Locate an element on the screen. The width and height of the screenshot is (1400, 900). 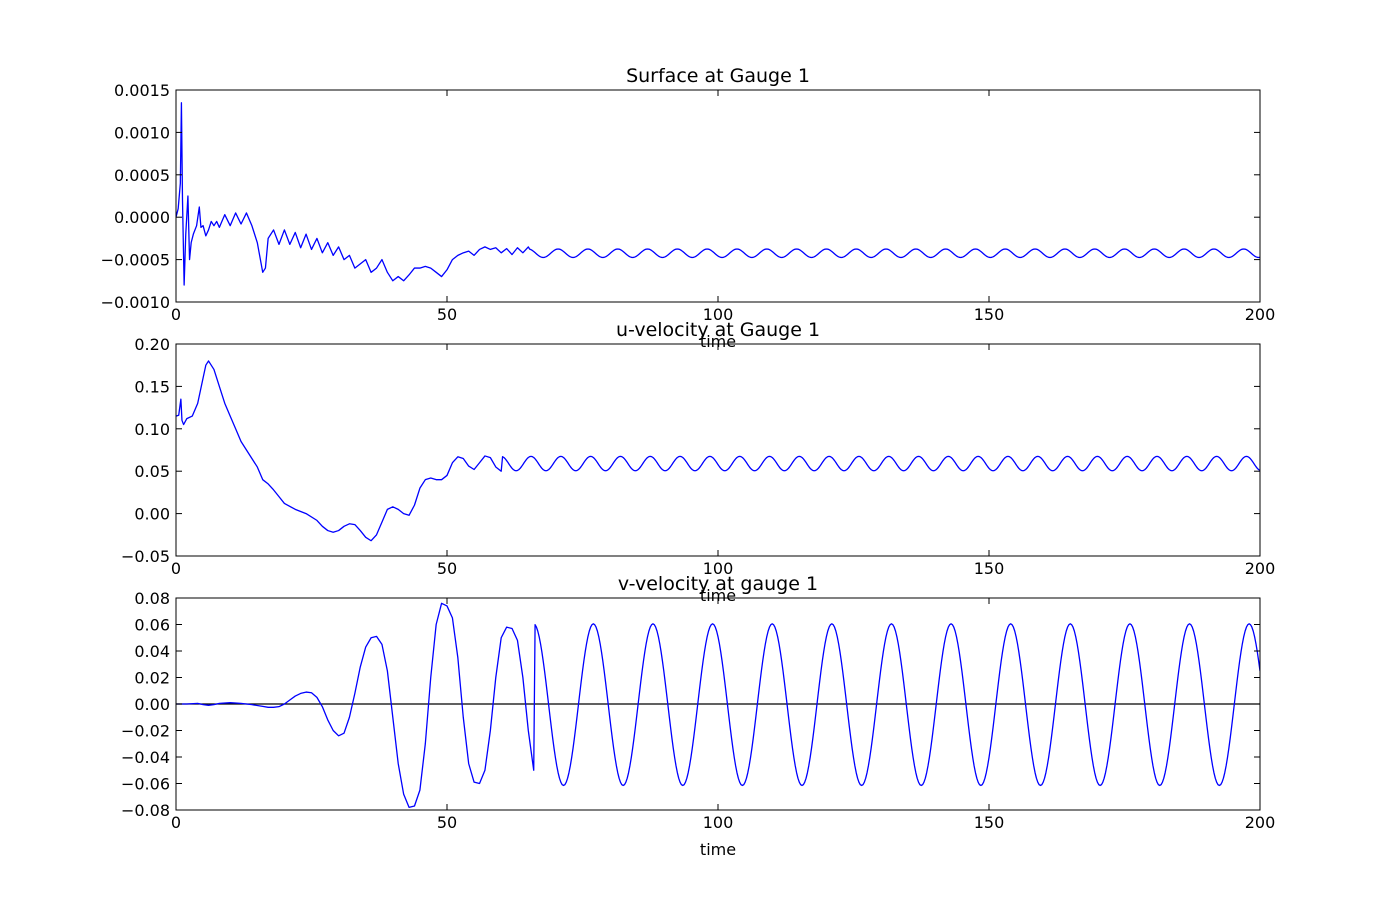
y-tick-label: 0.02 is located at coordinates (152, 678).